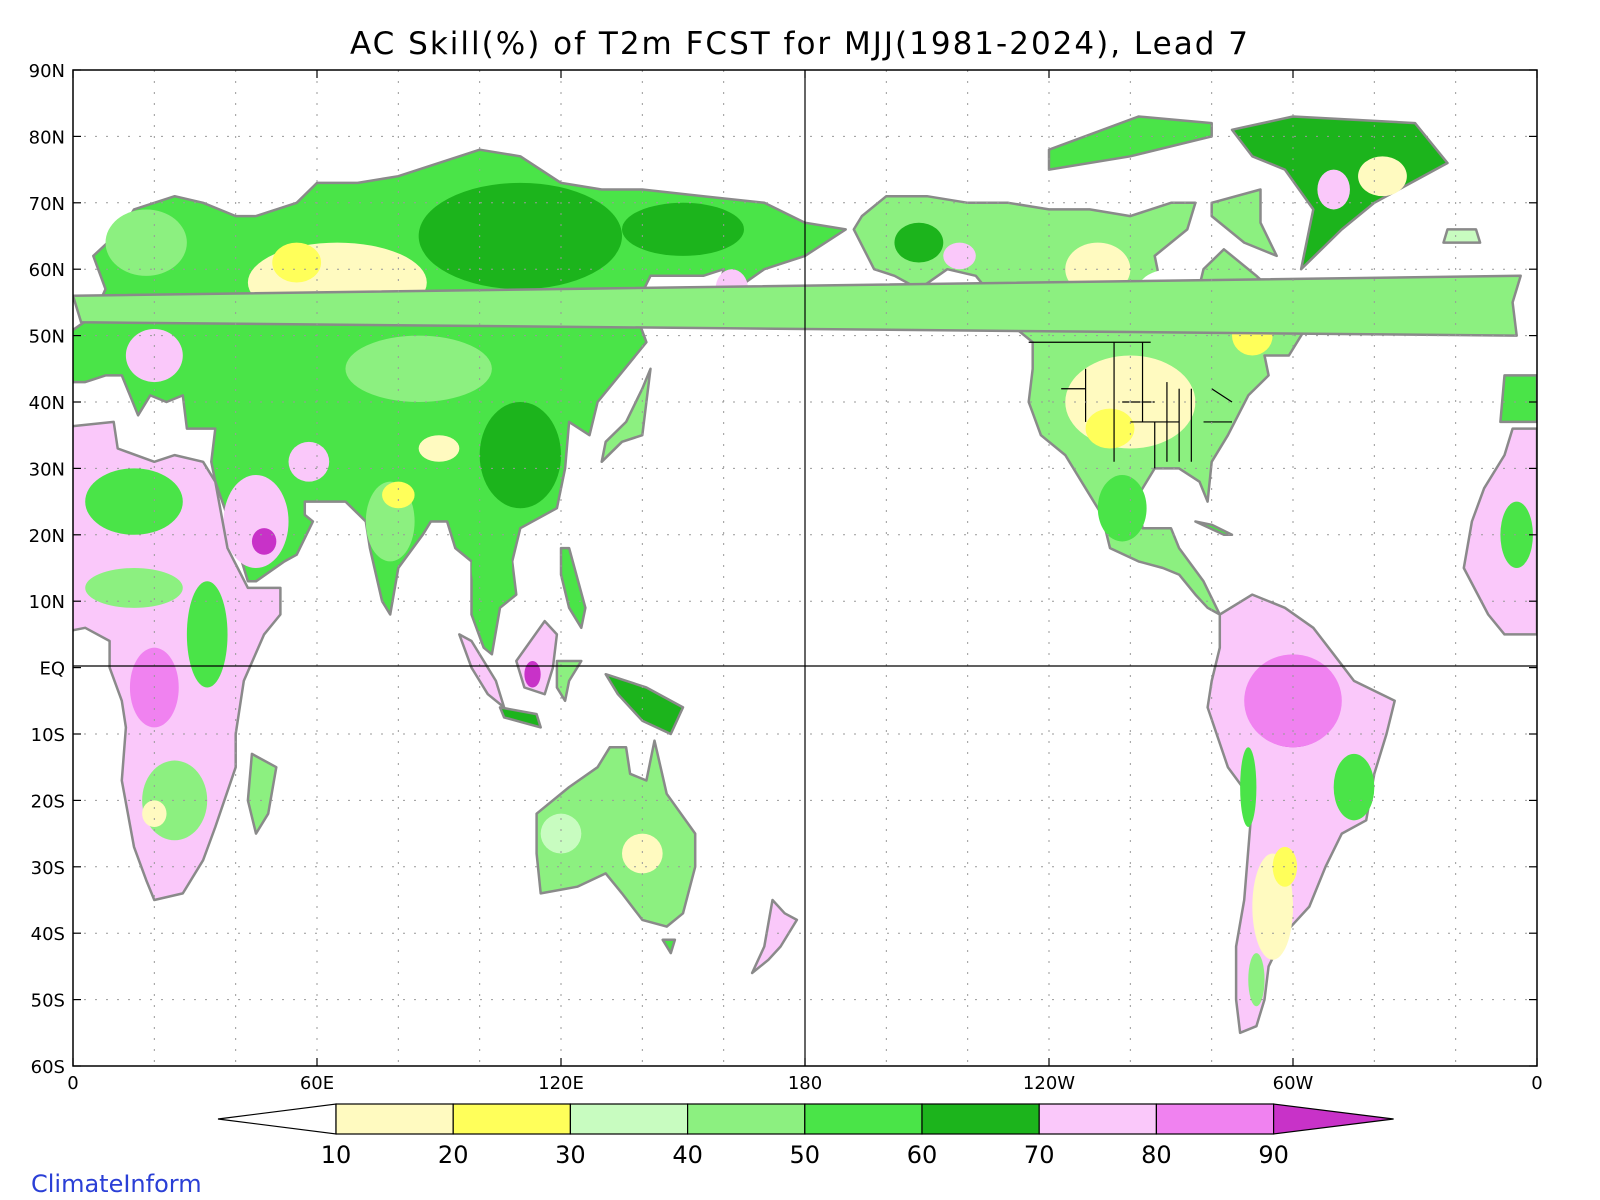 The width and height of the screenshot is (1600, 1200). I want to click on central-asia-mid, so click(418, 368).